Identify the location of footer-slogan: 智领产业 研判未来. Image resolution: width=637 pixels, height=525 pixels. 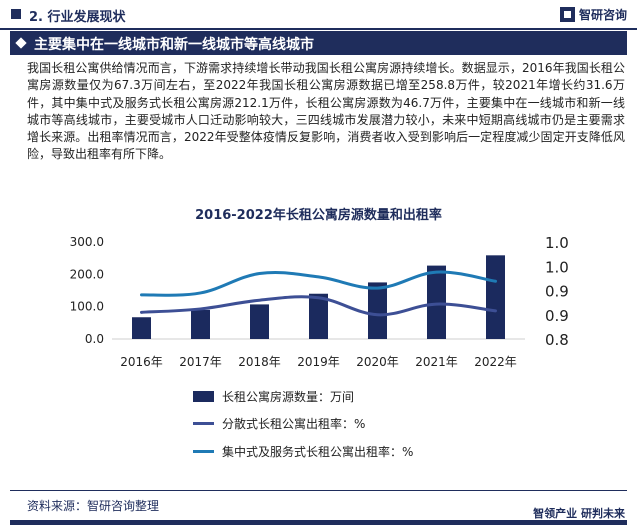
(579, 513).